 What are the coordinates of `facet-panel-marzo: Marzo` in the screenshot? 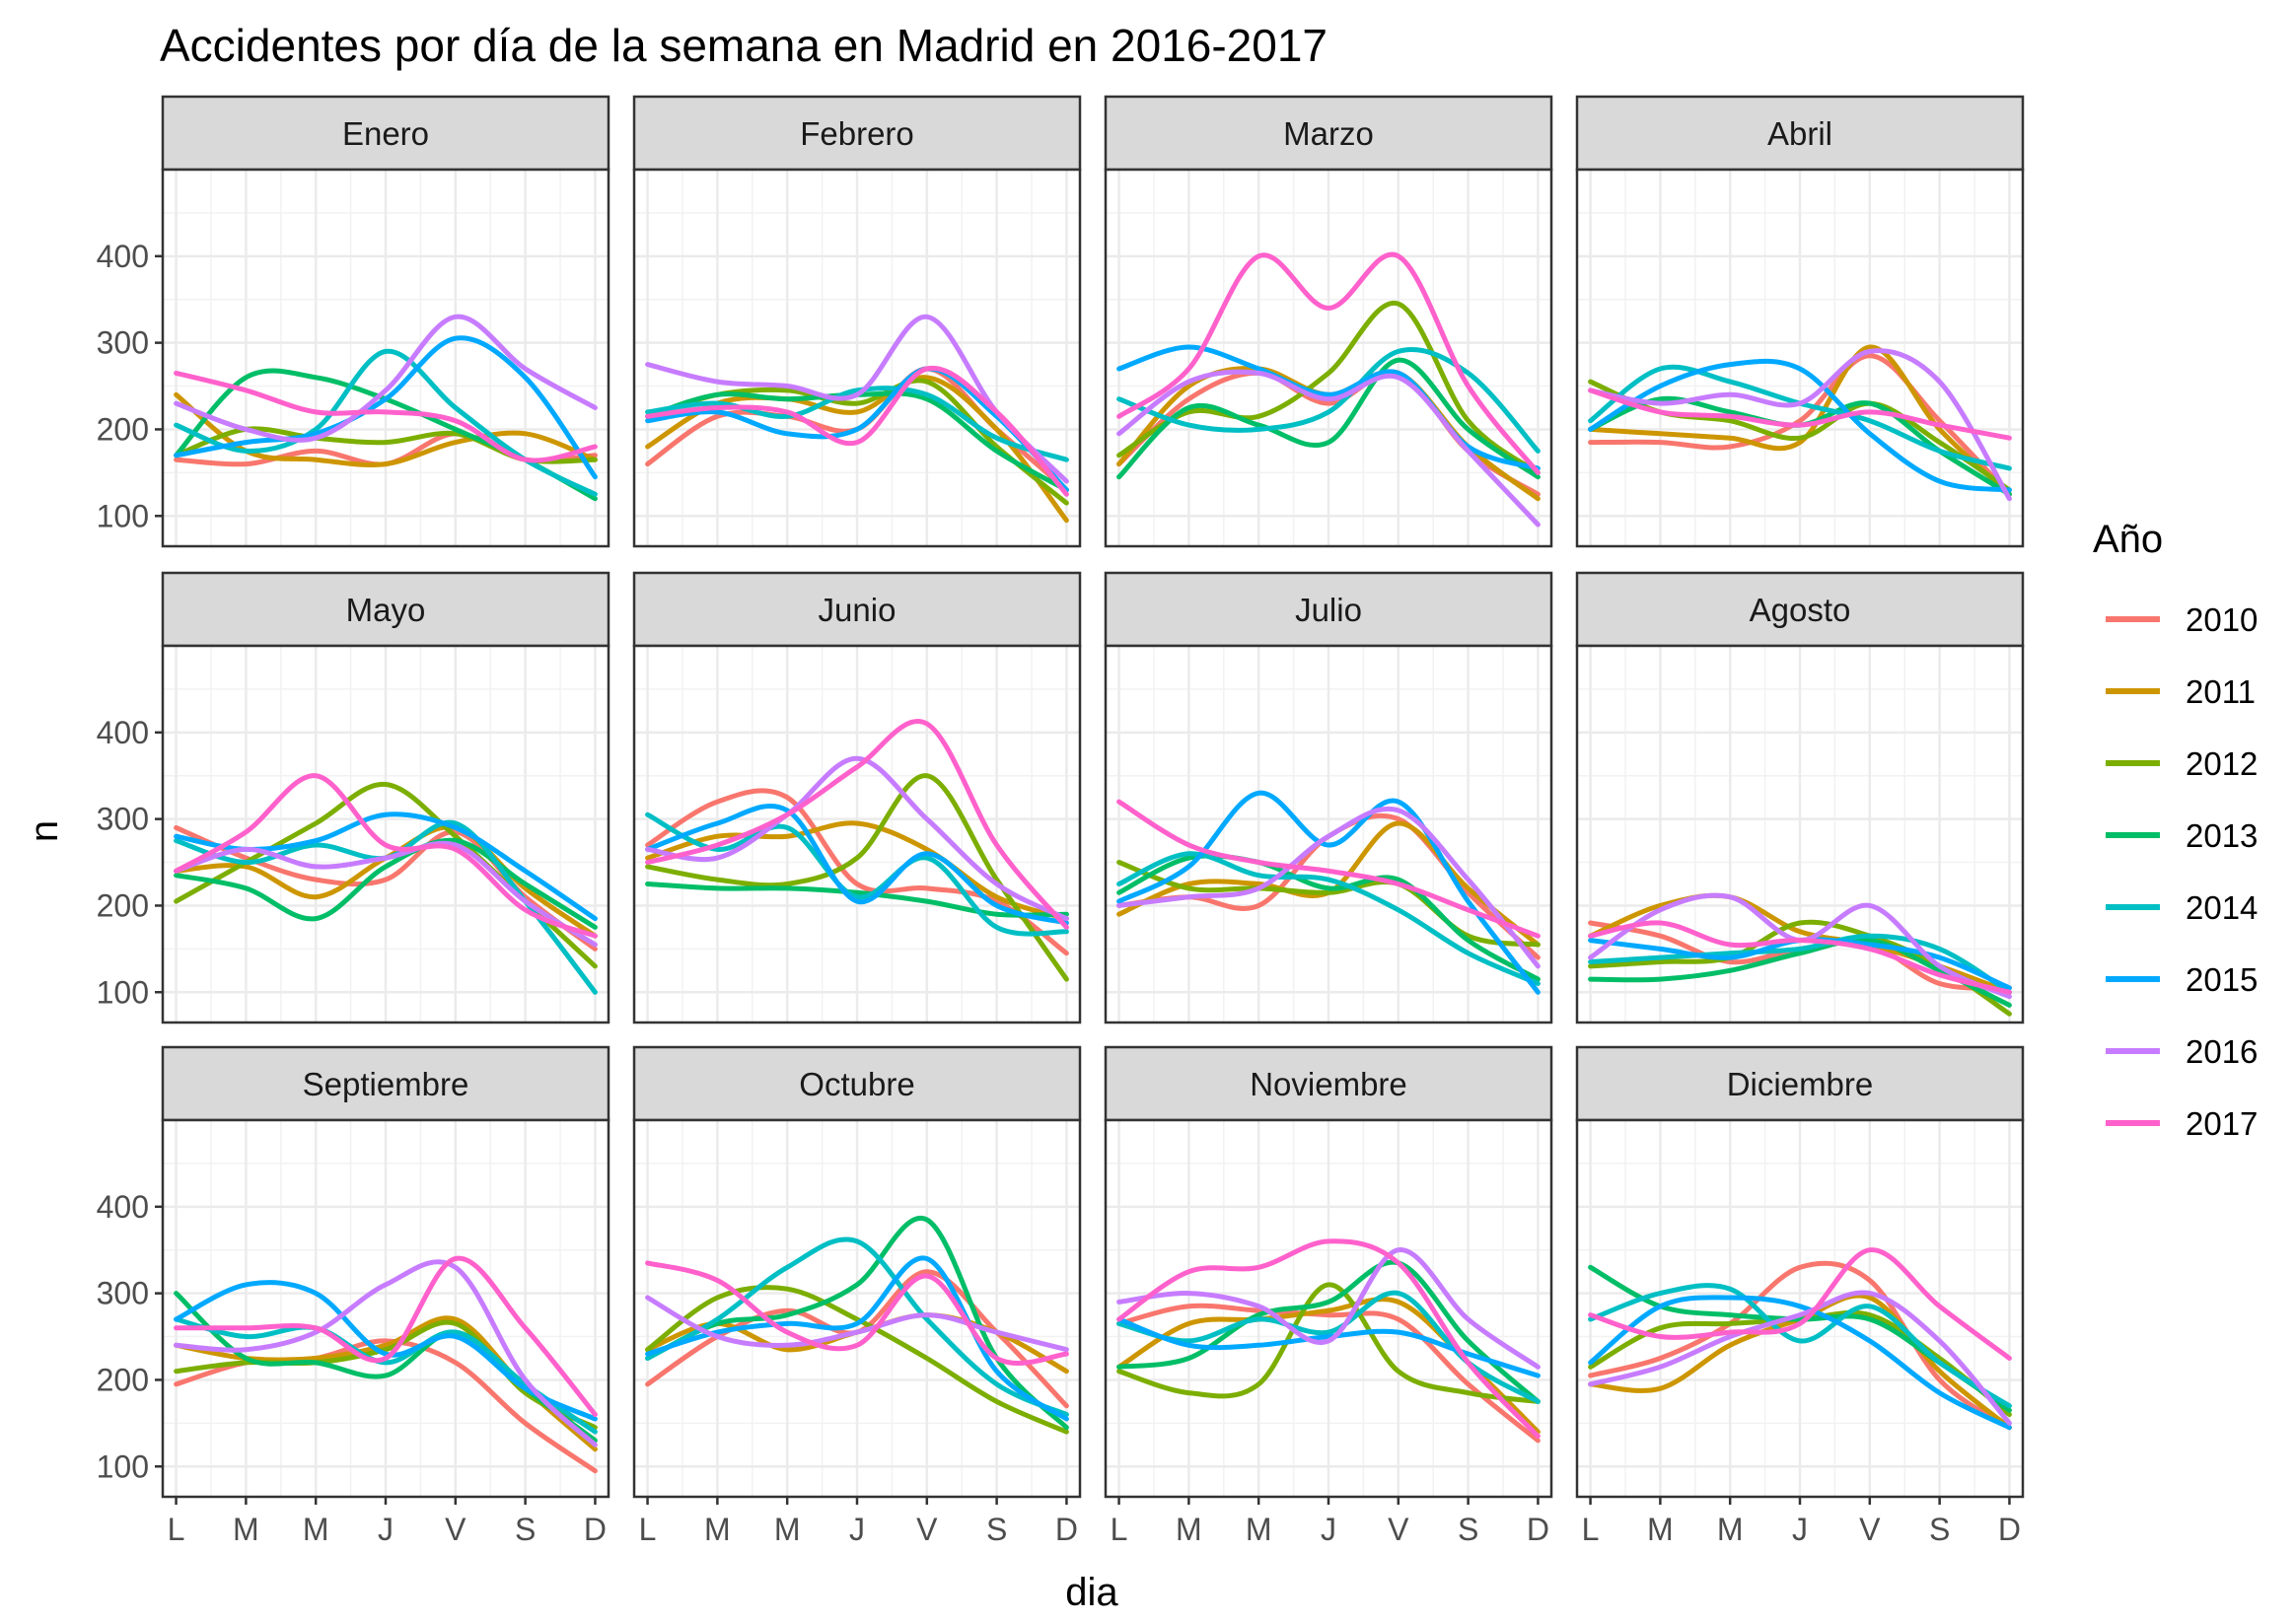 It's located at (1329, 321).